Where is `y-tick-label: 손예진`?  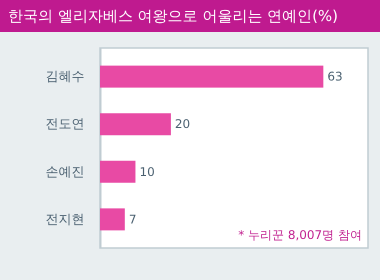
y-tick-label: 손예진 is located at coordinates (65, 172).